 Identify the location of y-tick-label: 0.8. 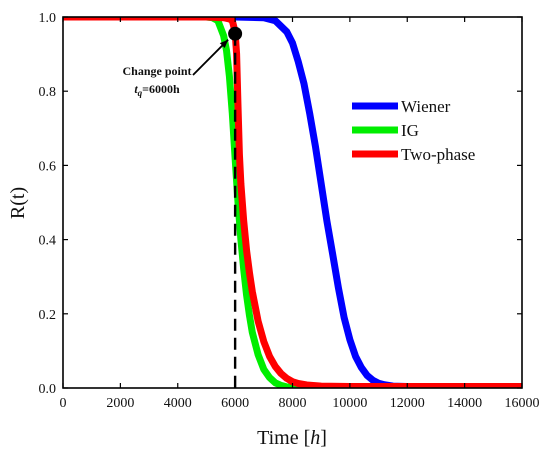
(48, 92).